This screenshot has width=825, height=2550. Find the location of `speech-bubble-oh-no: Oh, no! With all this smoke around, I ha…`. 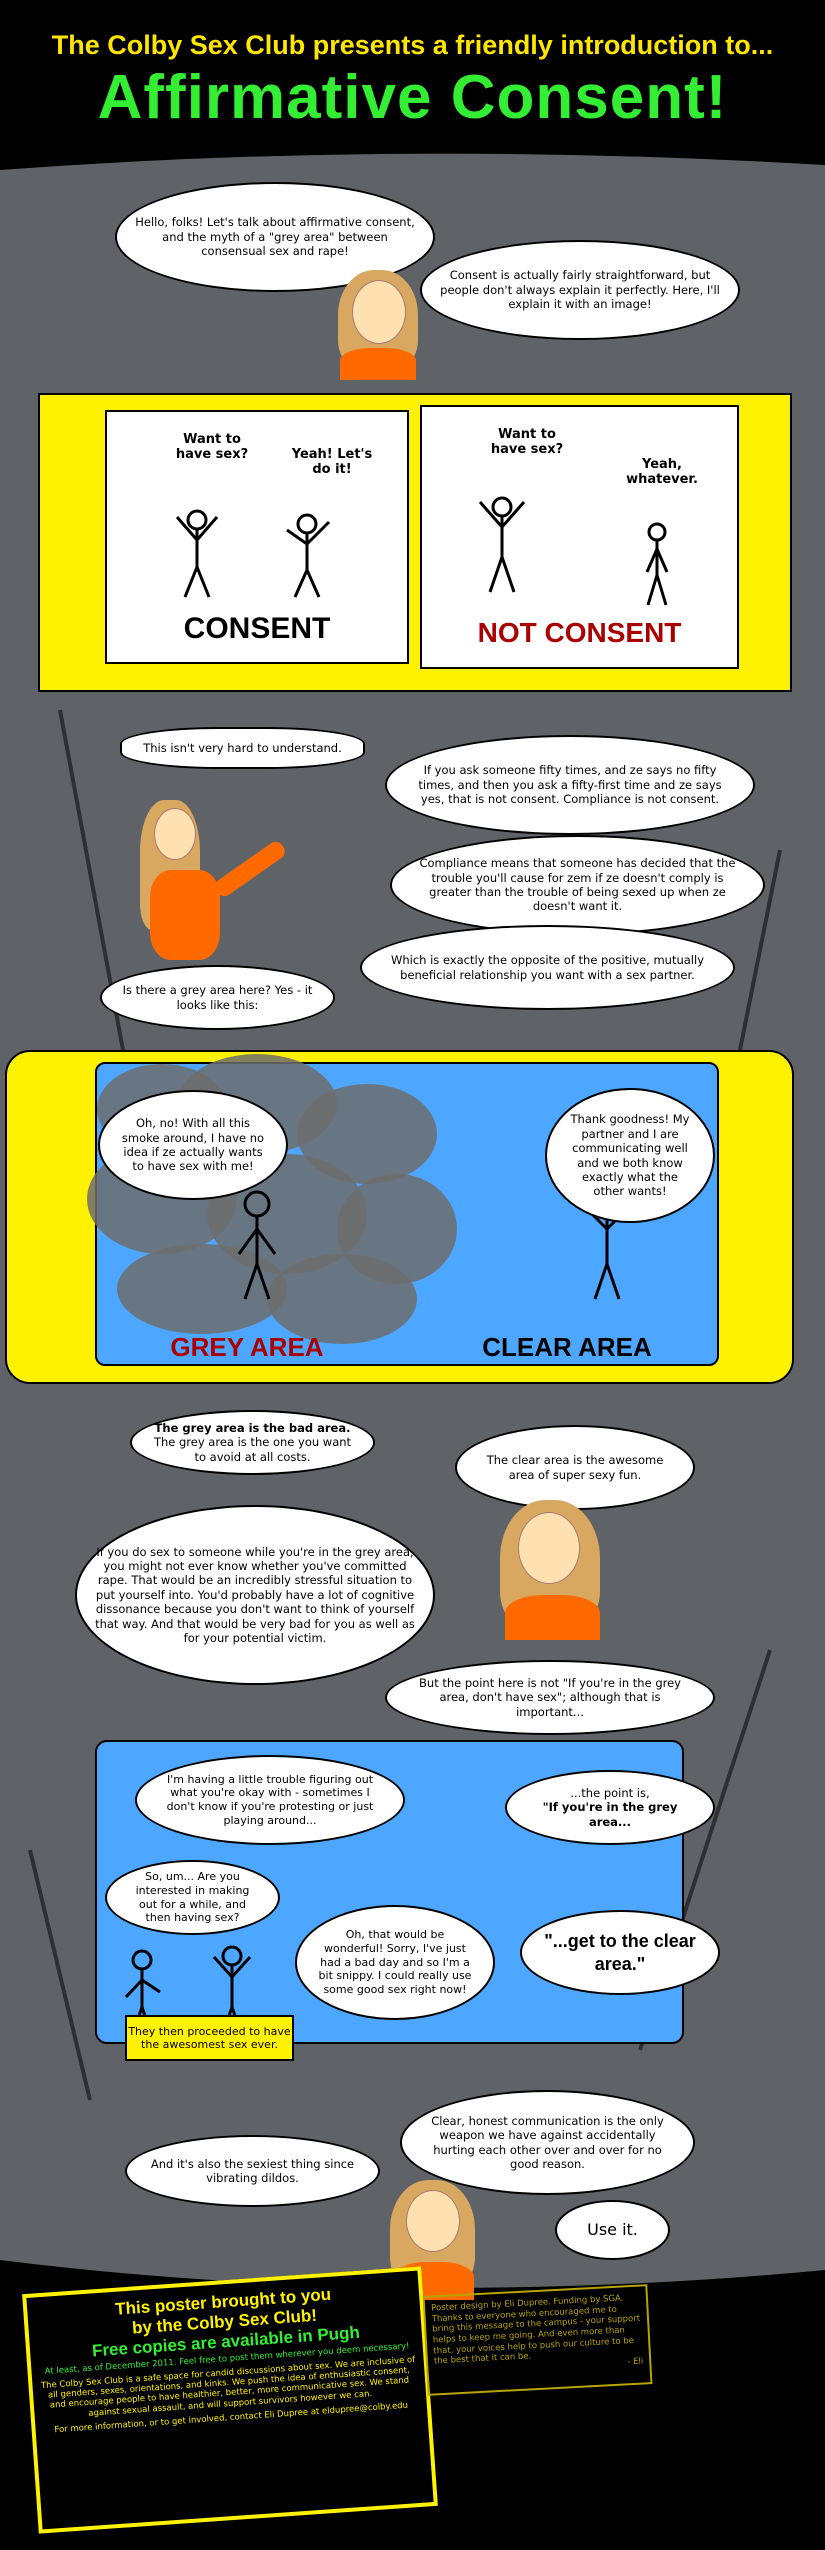

speech-bubble-oh-no: Oh, no! With all this smoke around, I ha… is located at coordinates (193, 1145).